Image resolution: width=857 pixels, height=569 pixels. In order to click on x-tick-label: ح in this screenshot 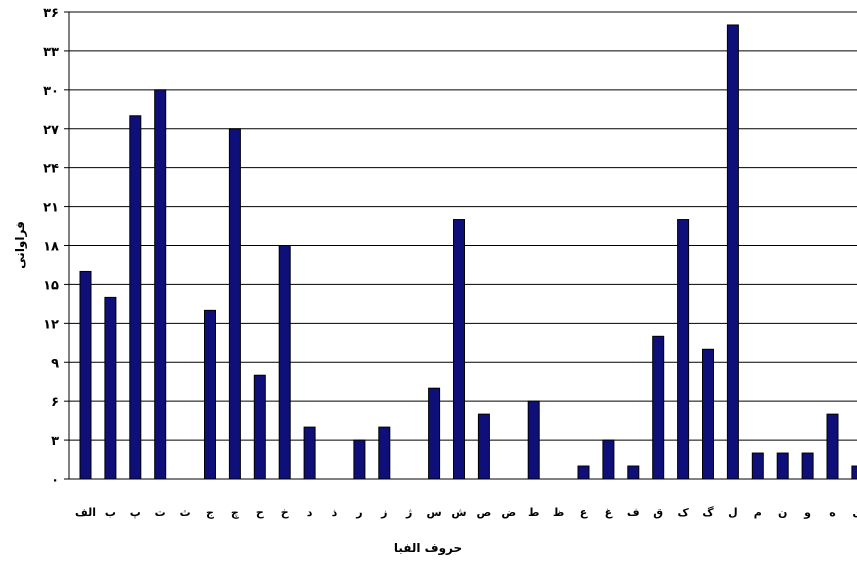, I will do `click(260, 512)`.